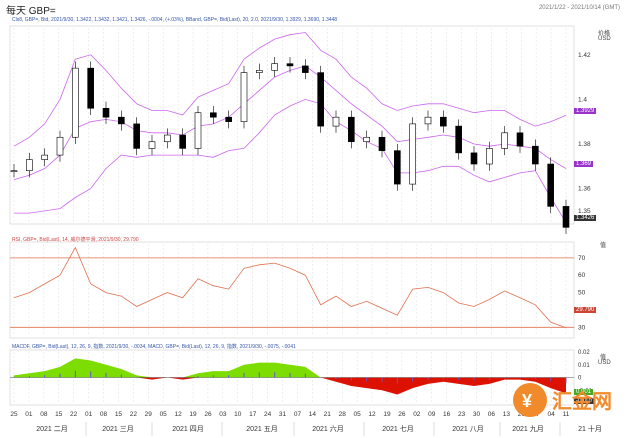 The image size is (628, 438). What do you see at coordinates (477, 414) in the screenshot?
I see `x-tick-label: 30` at bounding box center [477, 414].